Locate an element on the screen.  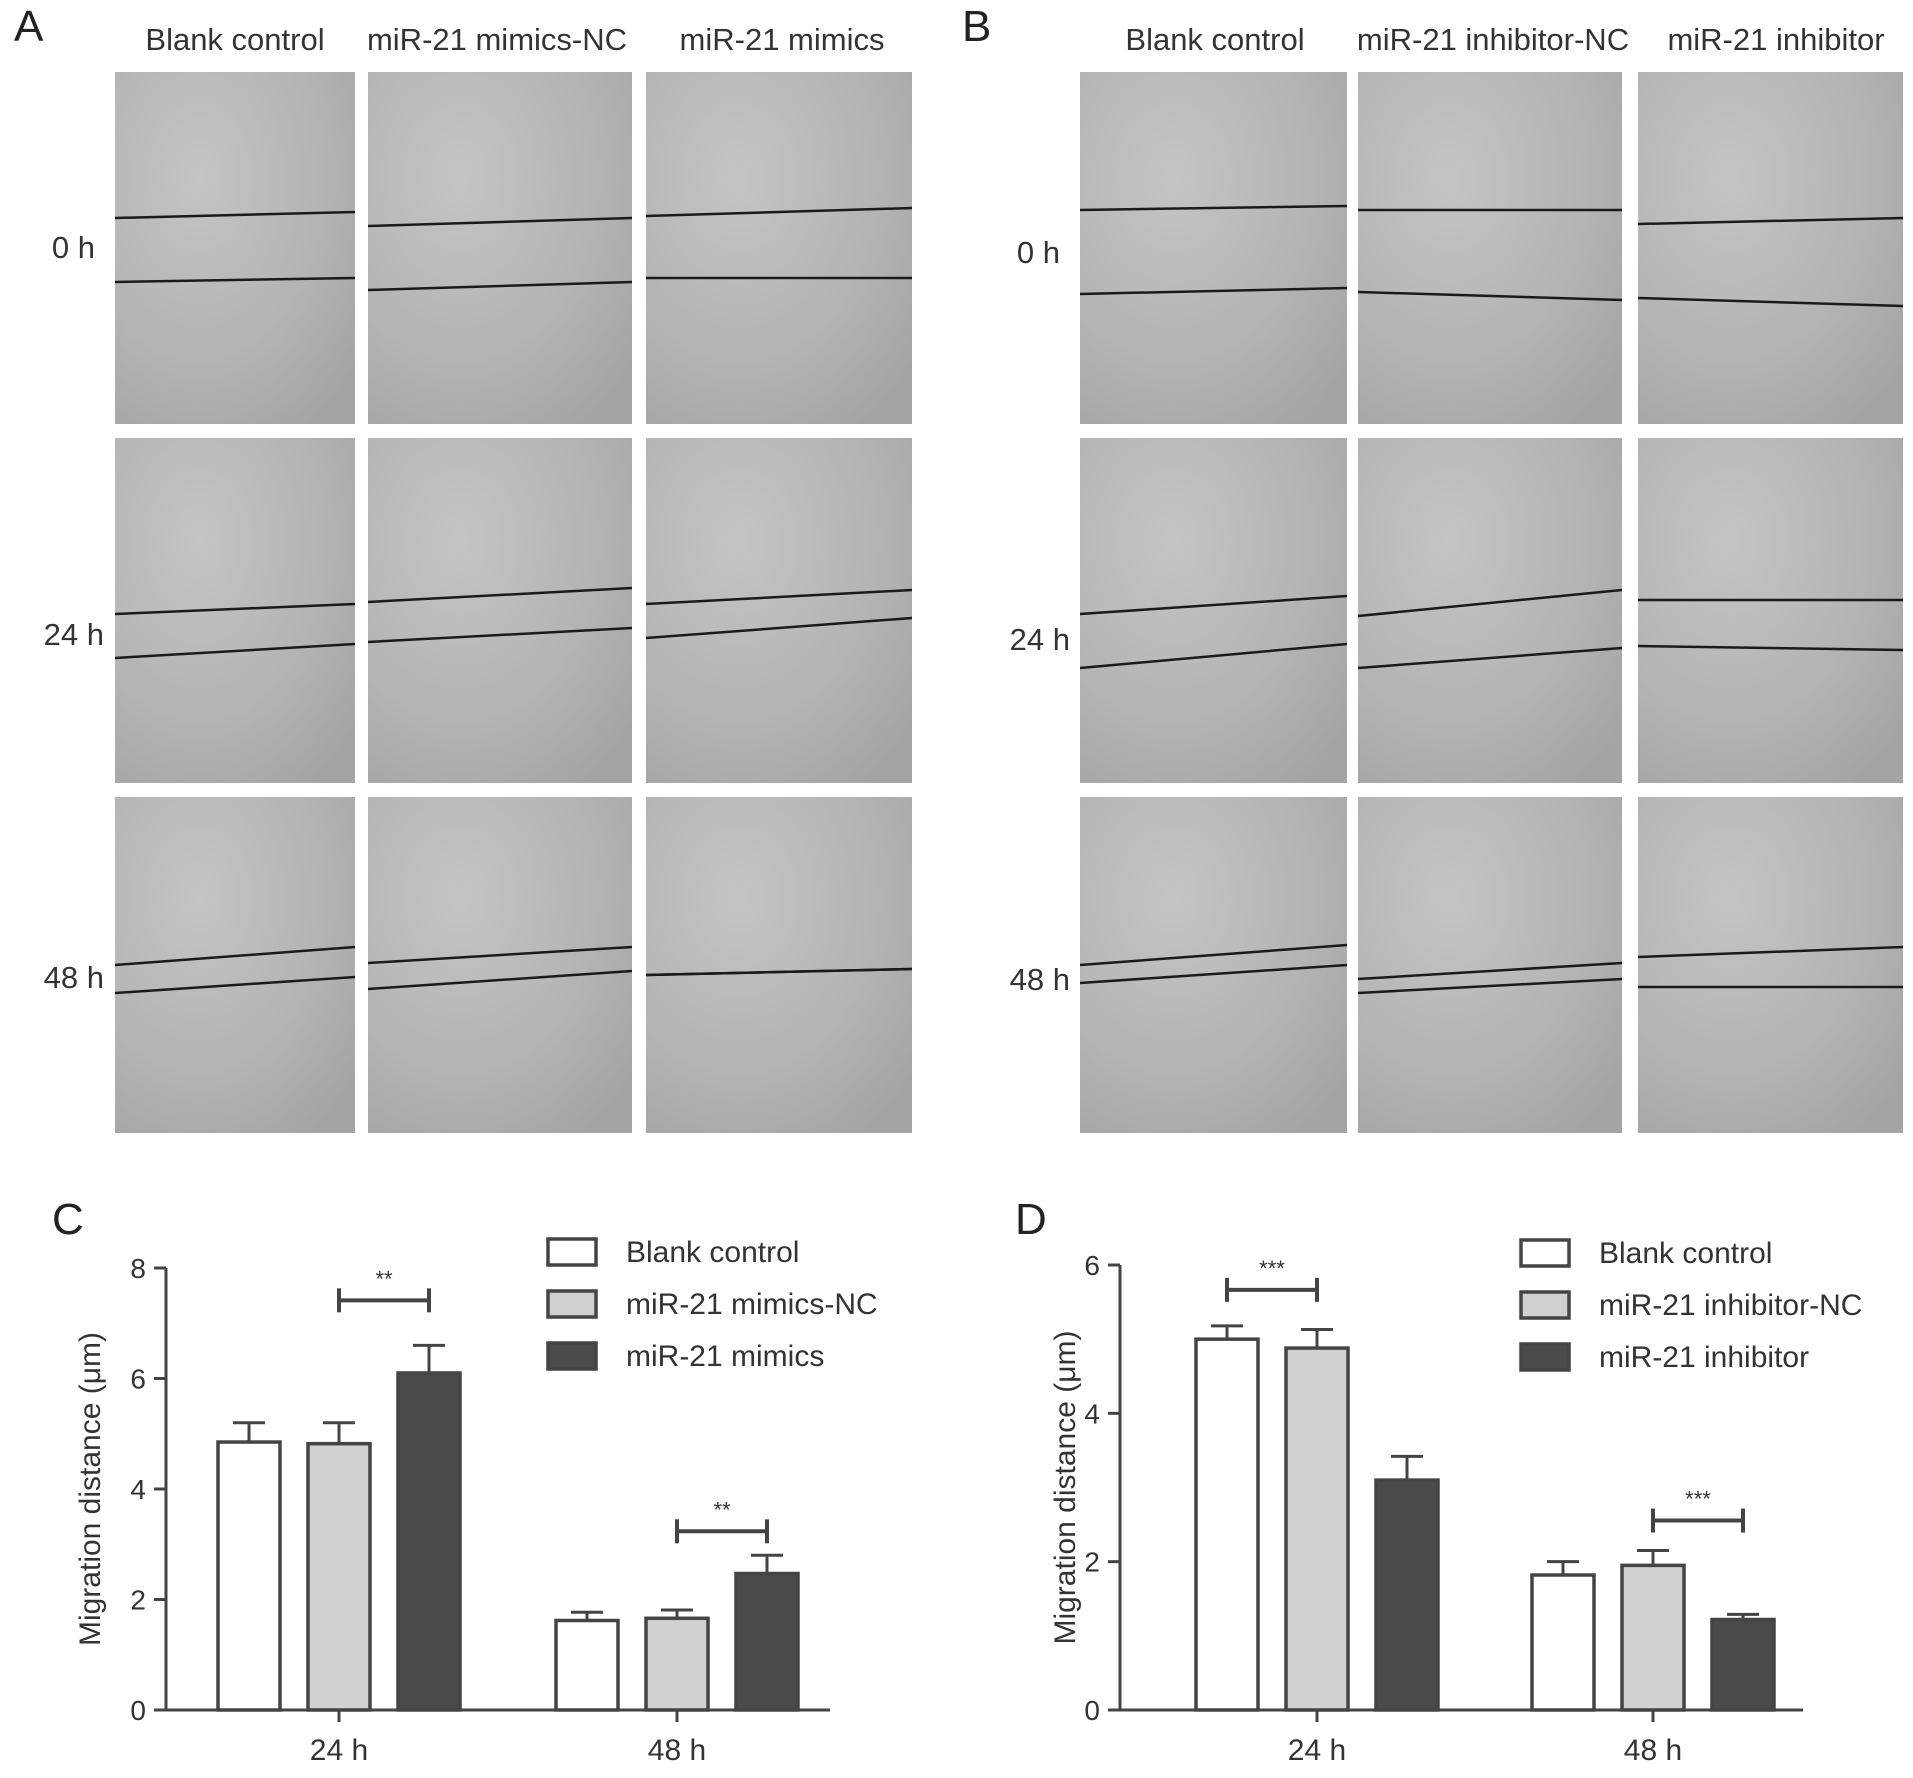
legend-label: miR-21 inhibitor-NC is located at coordinates (1730, 1305).